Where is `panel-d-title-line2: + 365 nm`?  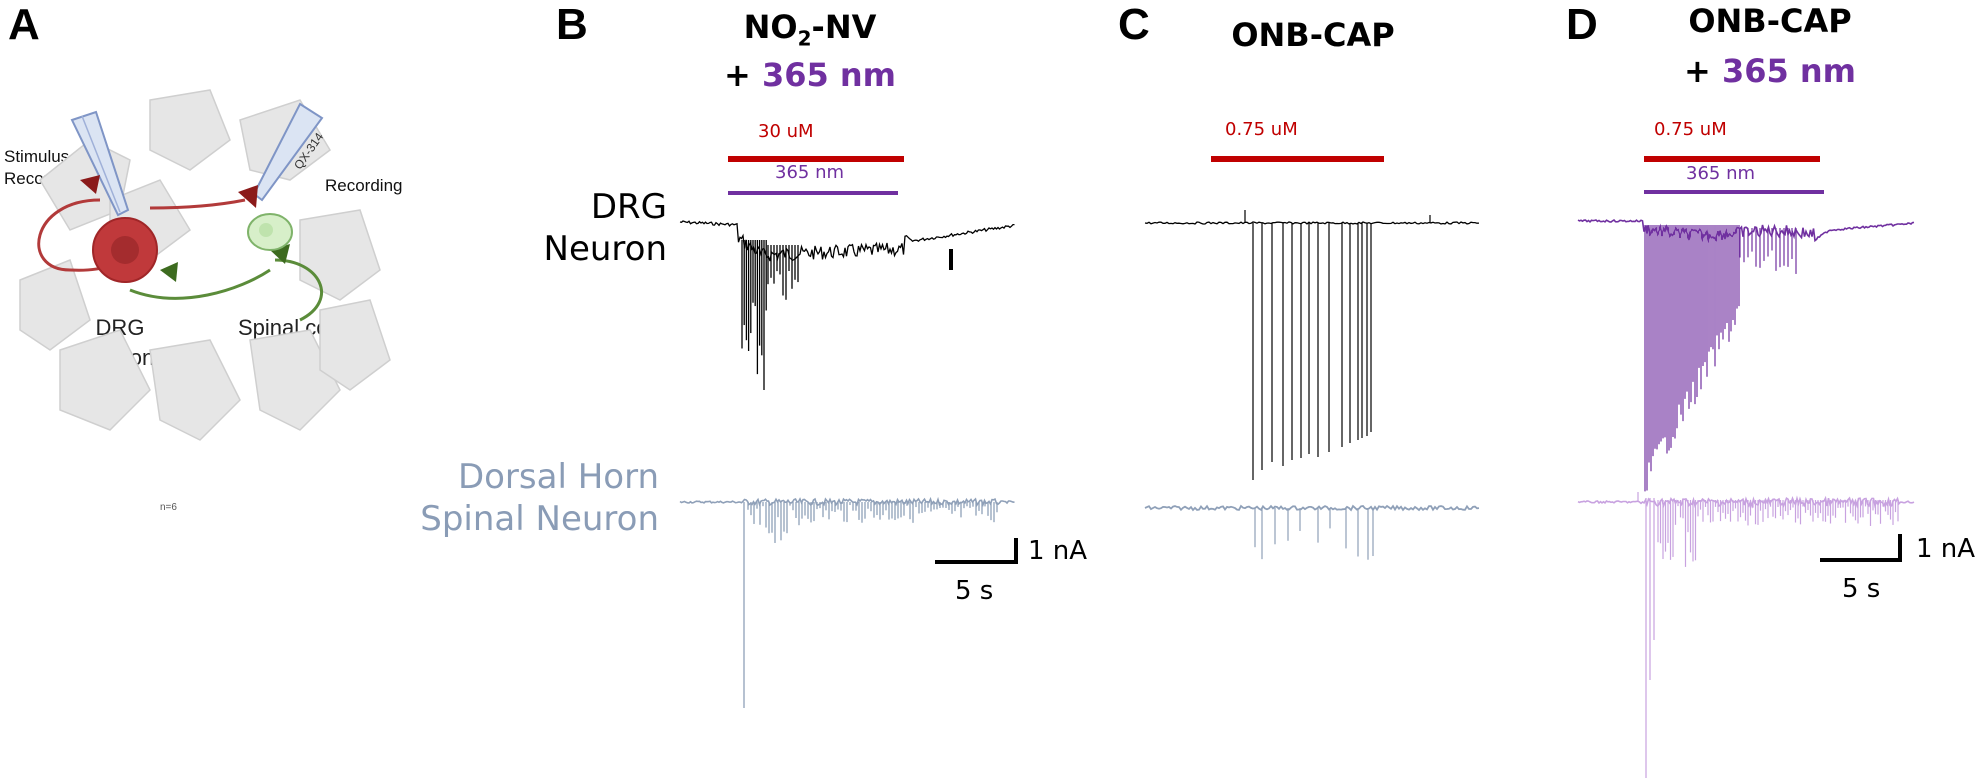
panel-d-title-line2: + 365 nm is located at coordinates (1770, 71).